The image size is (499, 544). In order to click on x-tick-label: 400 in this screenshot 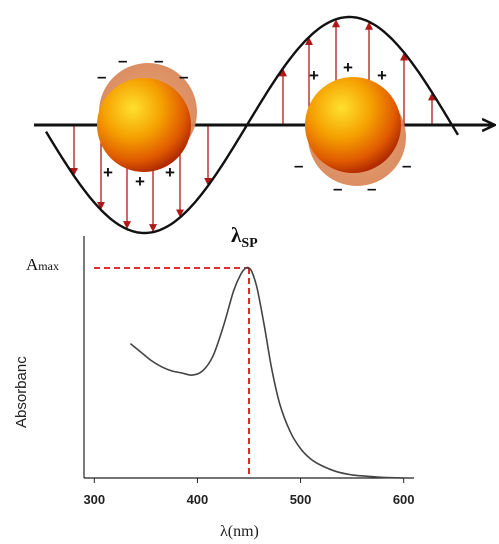, I will do `click(198, 499)`.